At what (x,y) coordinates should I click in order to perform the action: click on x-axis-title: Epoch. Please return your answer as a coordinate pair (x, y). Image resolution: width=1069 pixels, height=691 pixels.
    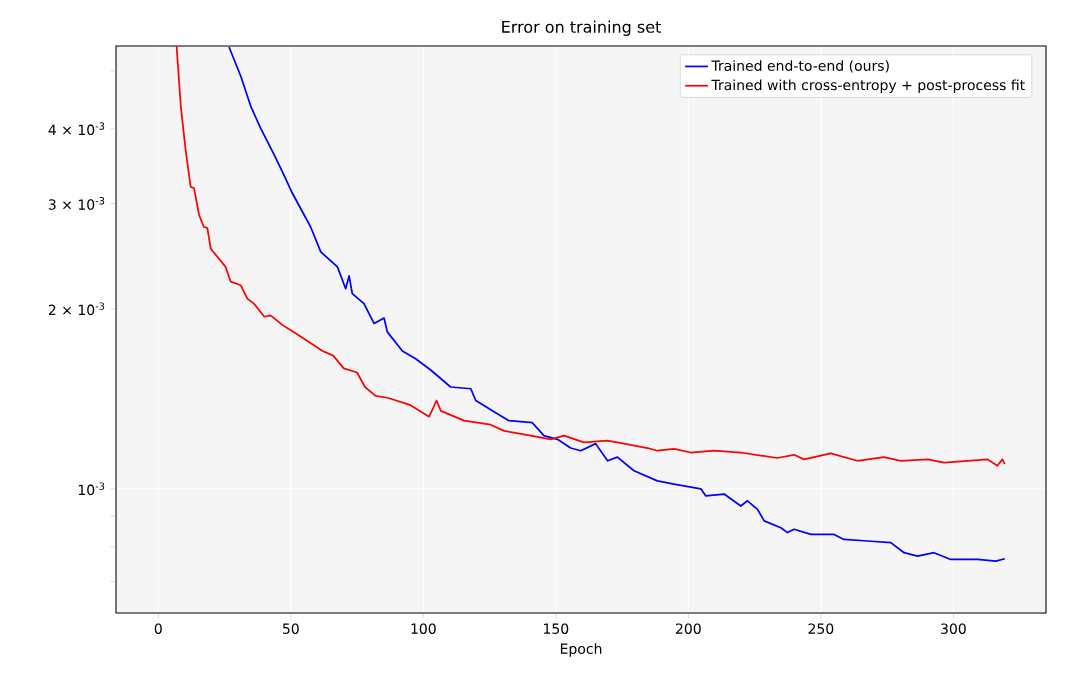
    Looking at the image, I should click on (581, 650).